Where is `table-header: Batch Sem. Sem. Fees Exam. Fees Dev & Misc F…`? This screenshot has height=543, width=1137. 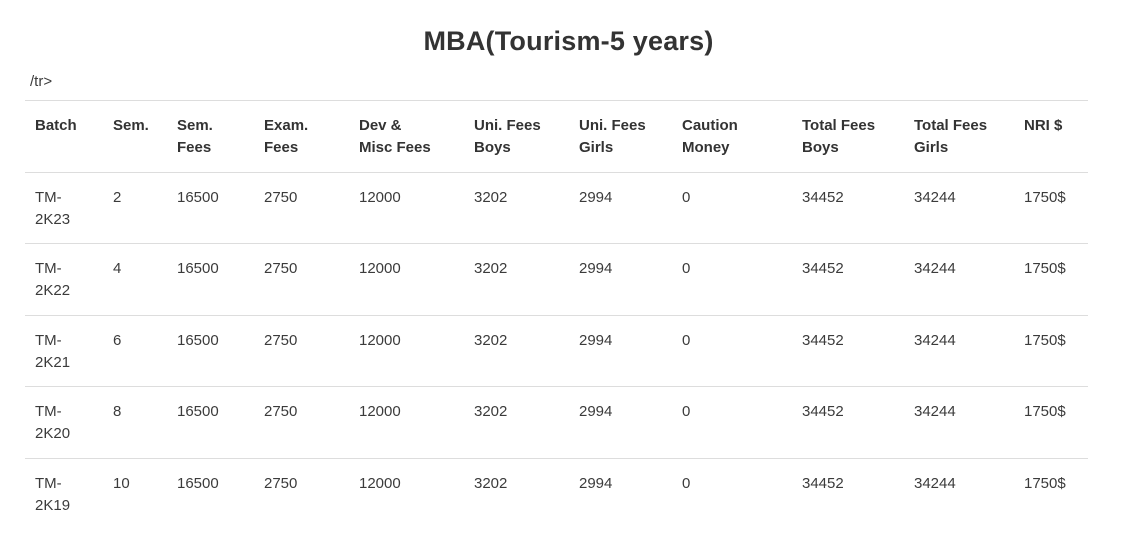 table-header: Batch Sem. Sem. Fees Exam. Fees Dev & Misc F… is located at coordinates (556, 136).